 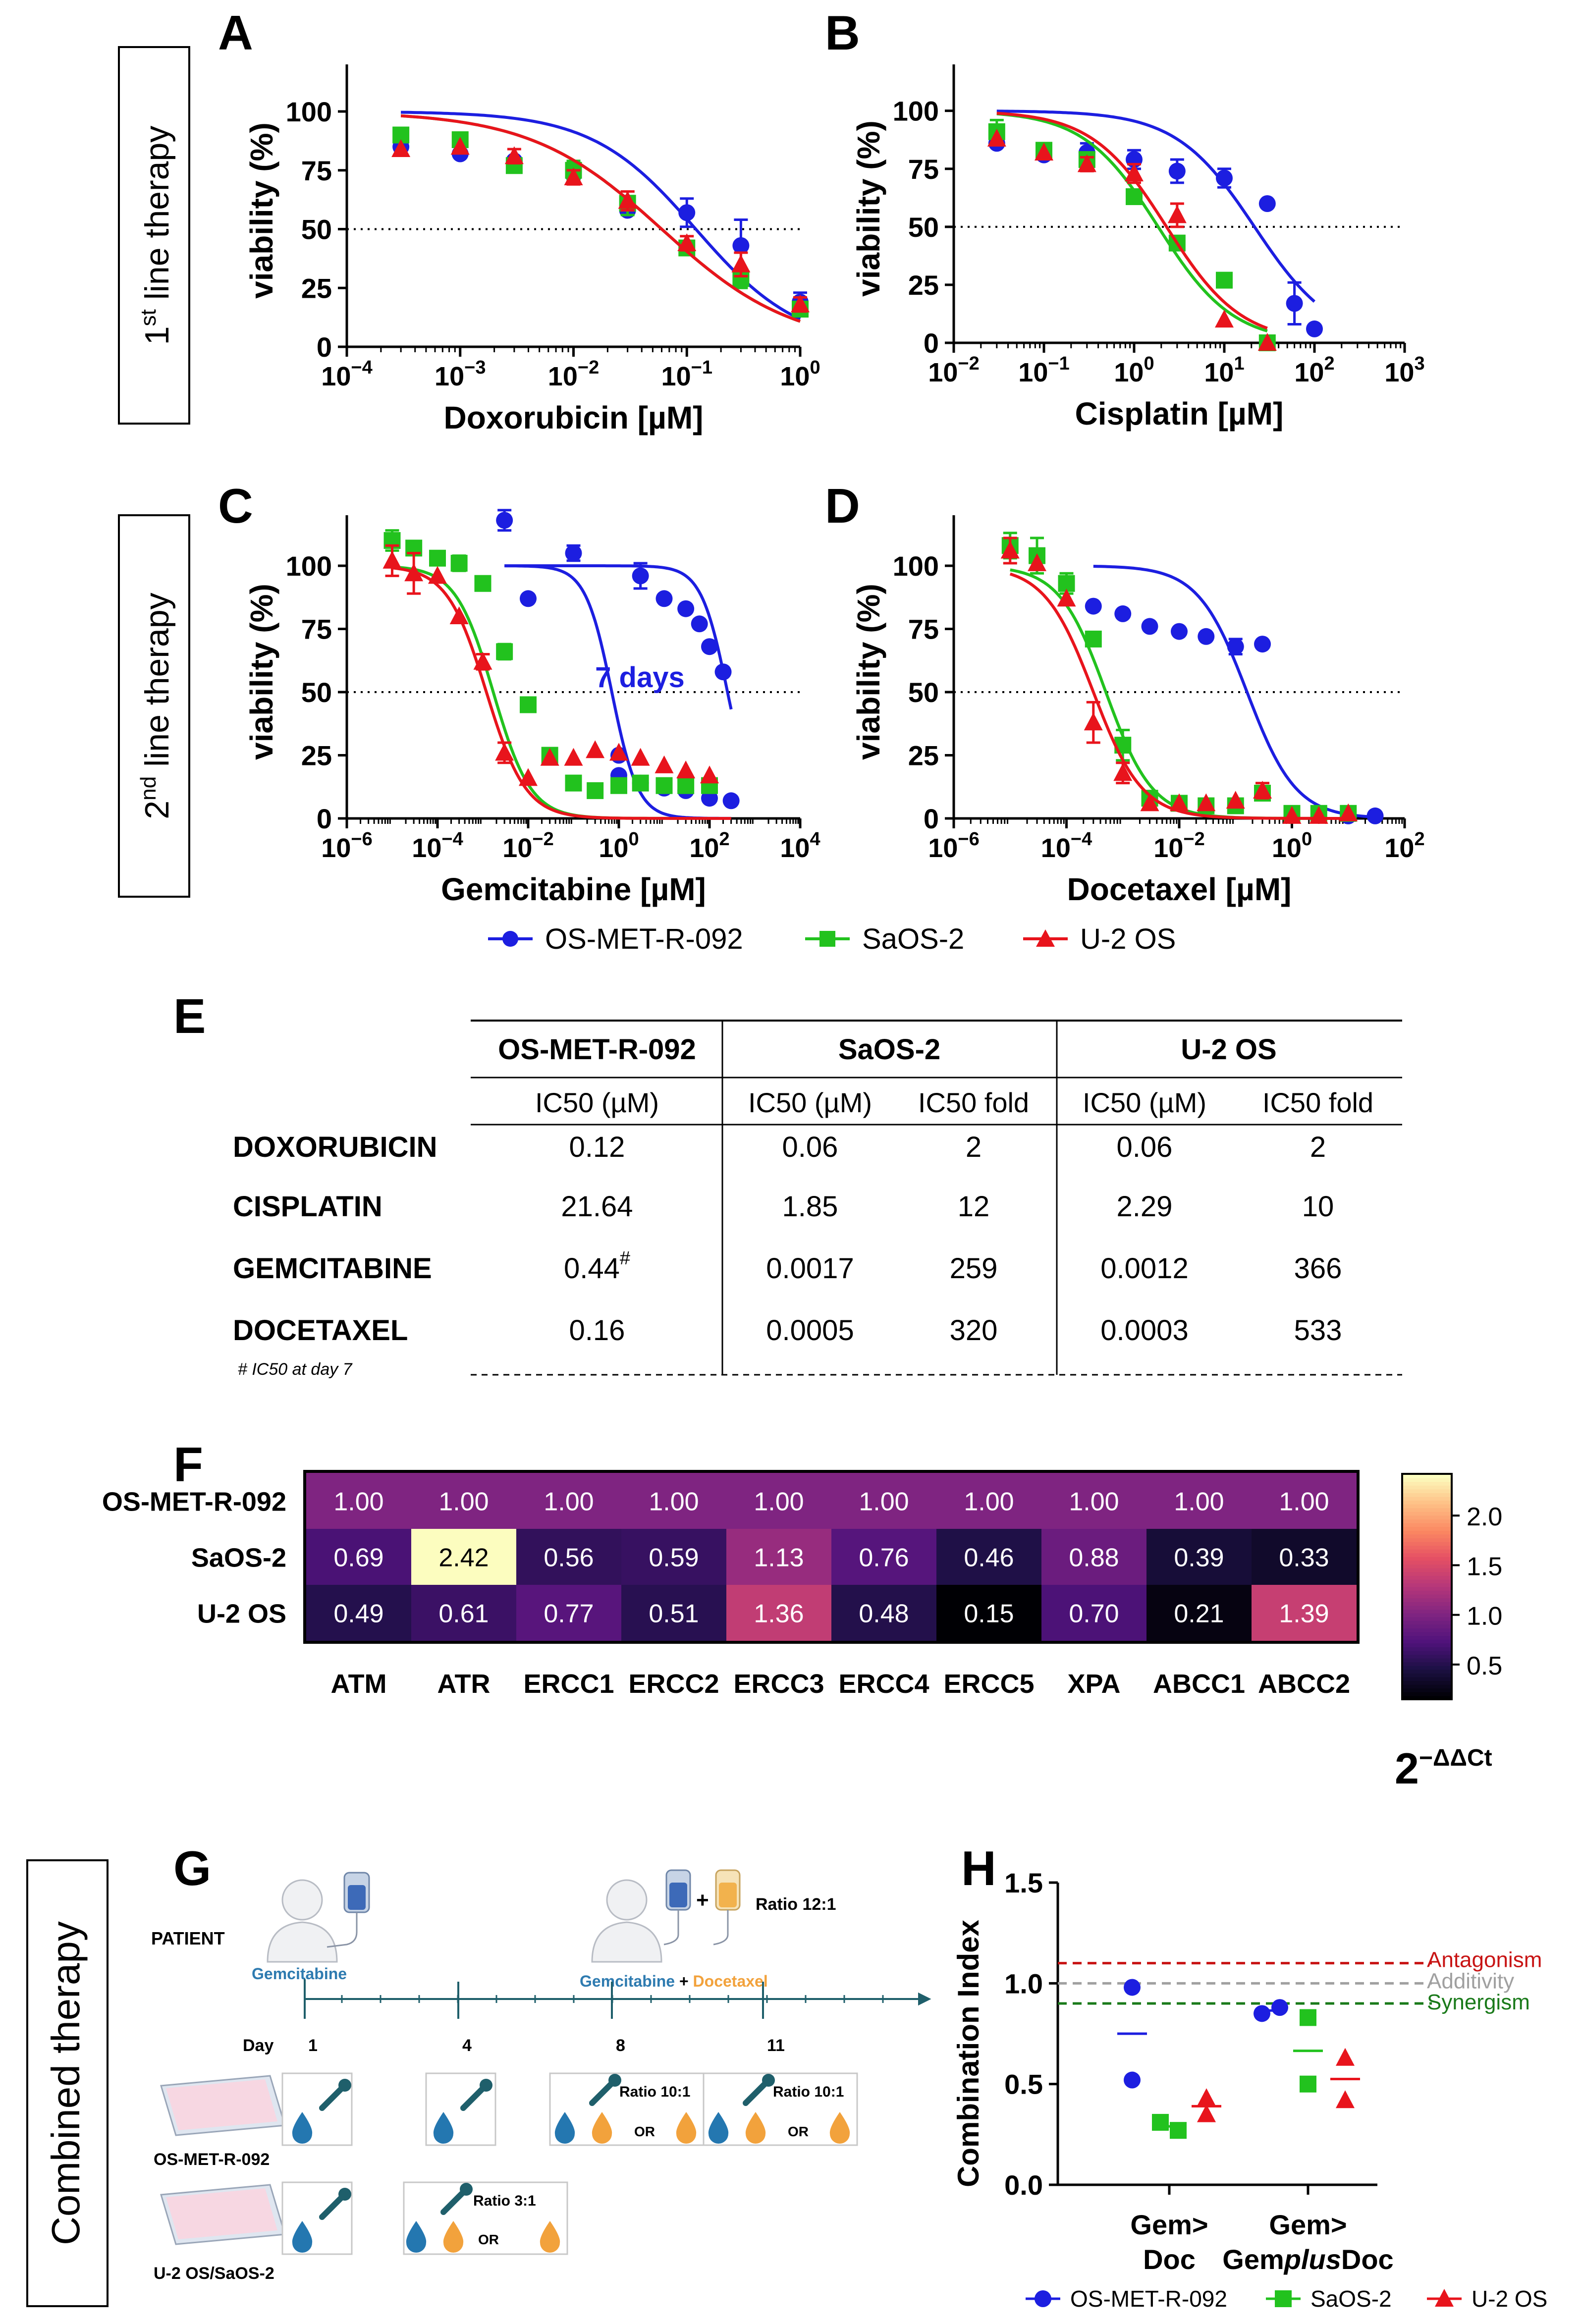 I want to click on y-tick-label: 1.0, so click(x=1023, y=1983).